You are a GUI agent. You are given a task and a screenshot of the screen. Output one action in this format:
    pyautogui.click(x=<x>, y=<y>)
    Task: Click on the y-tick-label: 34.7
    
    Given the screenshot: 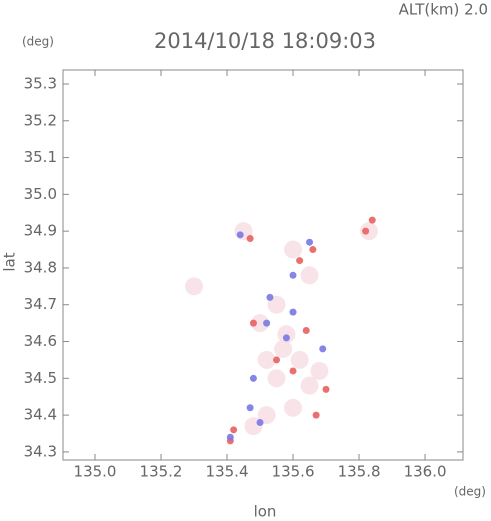 What is the action you would take?
    pyautogui.click(x=40, y=304)
    